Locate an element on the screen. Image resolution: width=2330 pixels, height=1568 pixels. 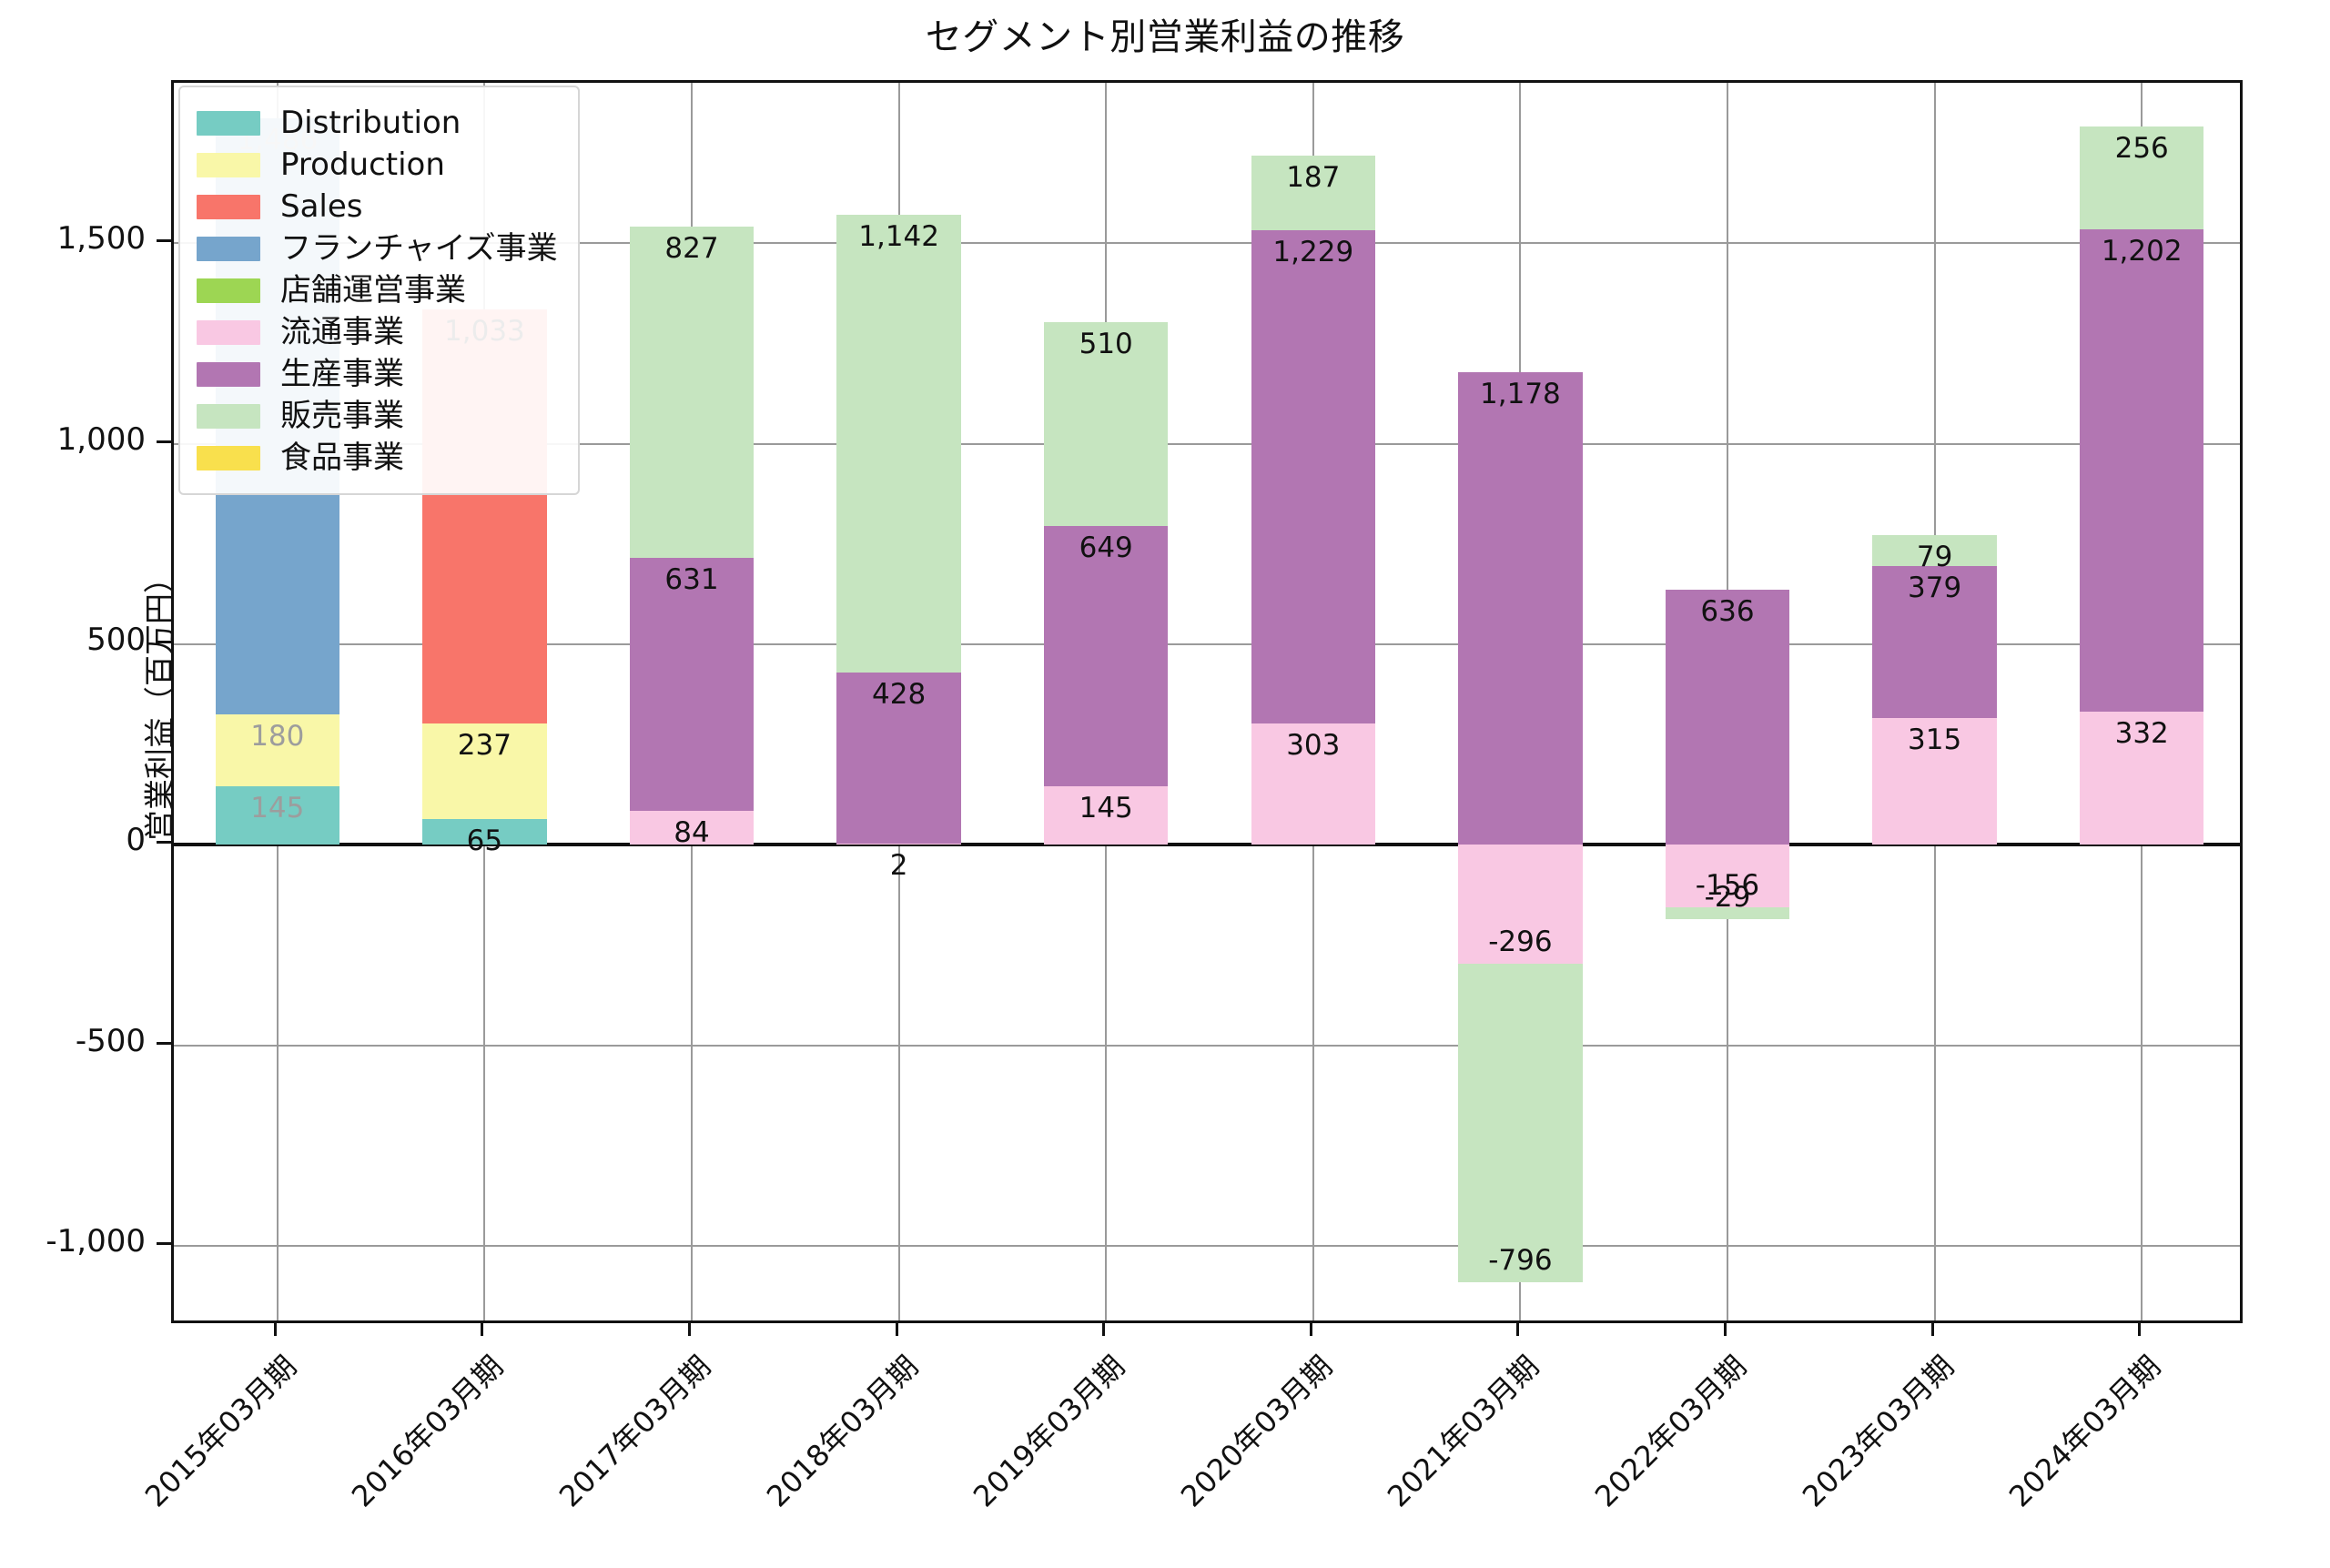
y-tick-label: -1,000 is located at coordinates (96, 1240).